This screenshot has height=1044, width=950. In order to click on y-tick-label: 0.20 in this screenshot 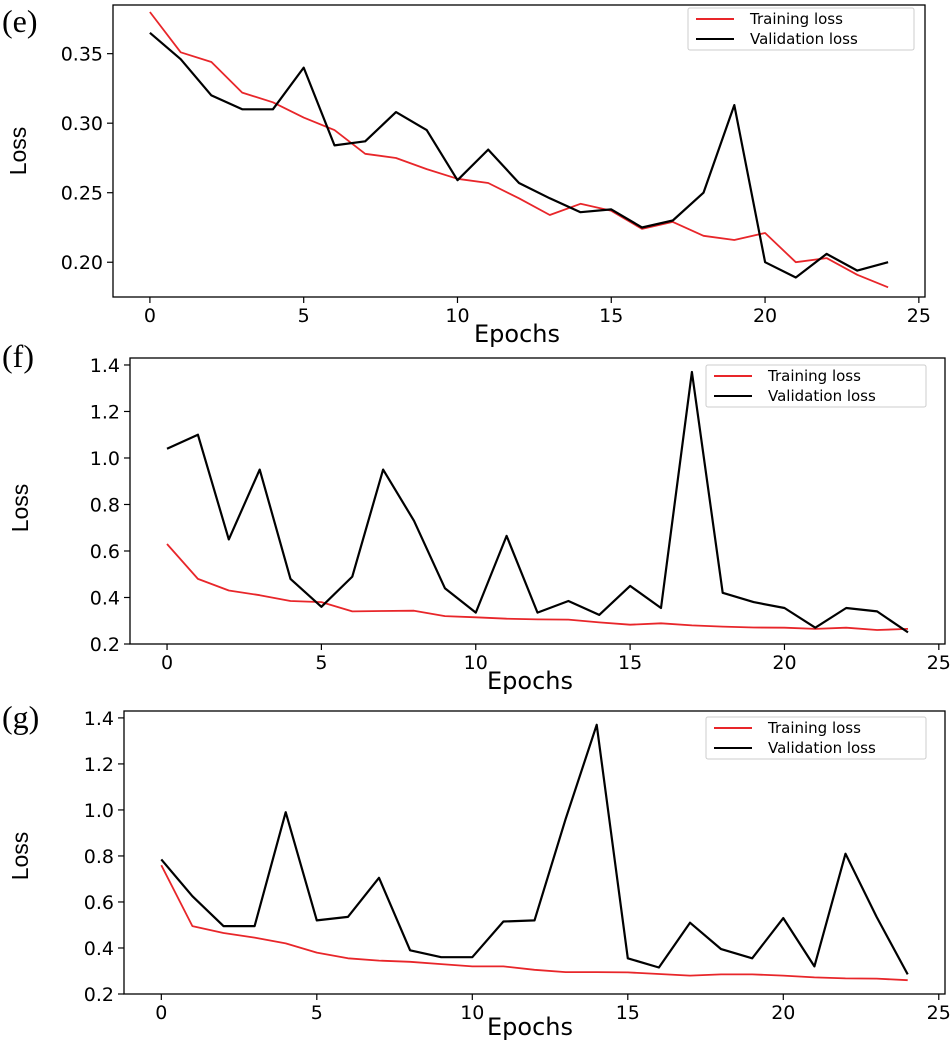, I will do `click(82, 263)`.